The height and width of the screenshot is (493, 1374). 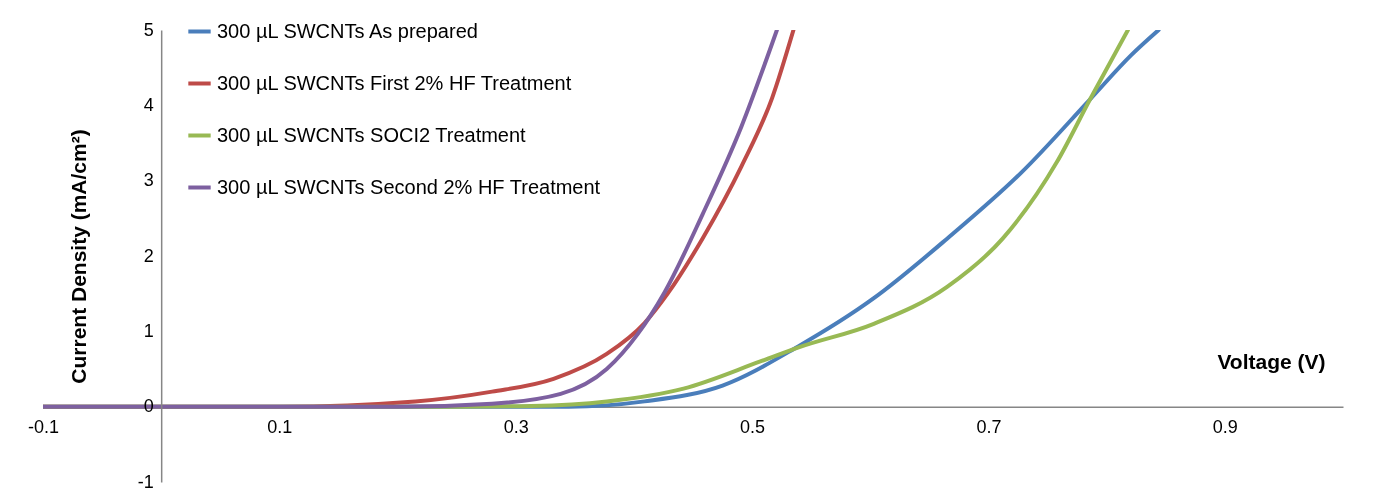 I want to click on y-axis-title: Current Density (mA/cm²), so click(x=78, y=256).